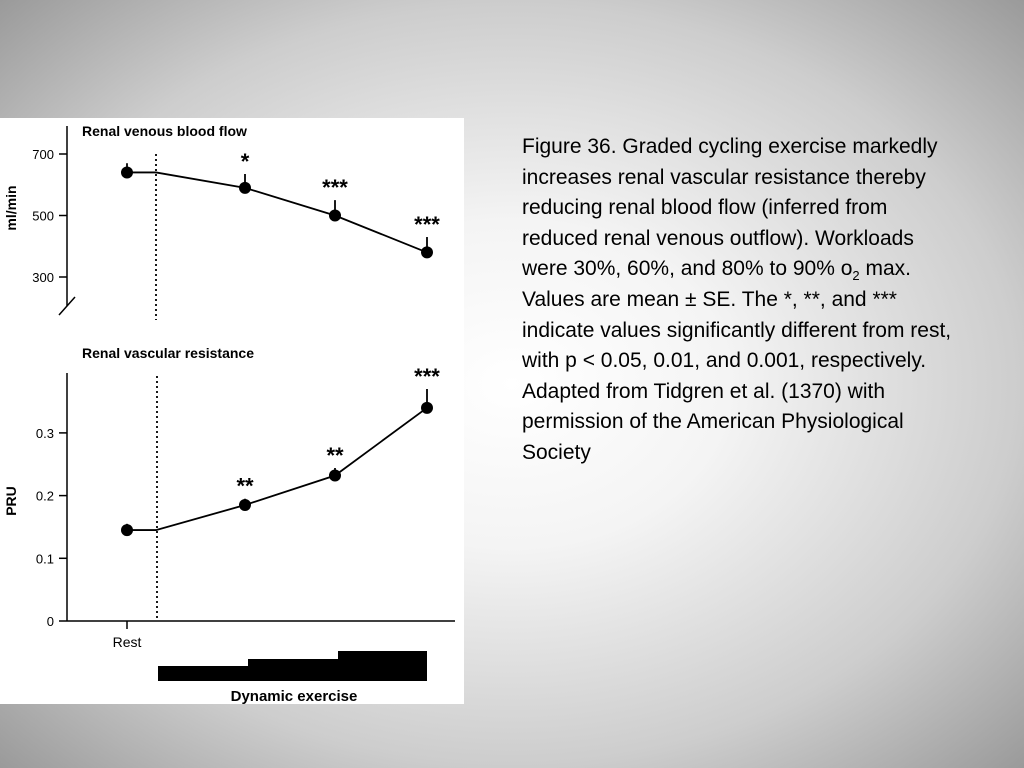  I want to click on vascular-resistance-y-label: PRU, so click(11, 501).